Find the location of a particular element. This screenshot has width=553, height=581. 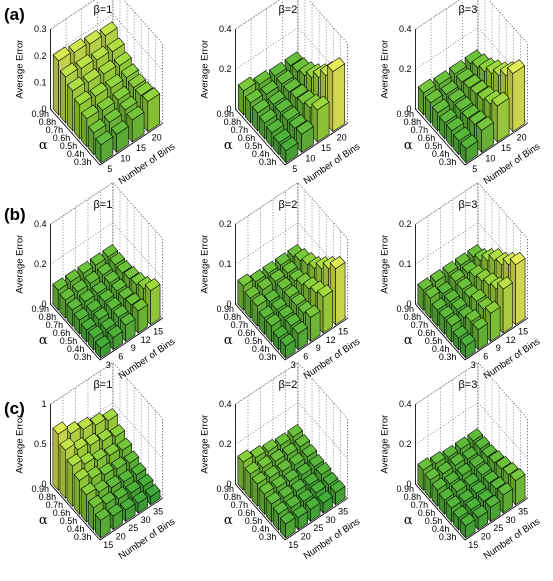

bin-tick-label: 5 is located at coordinates (474, 169).